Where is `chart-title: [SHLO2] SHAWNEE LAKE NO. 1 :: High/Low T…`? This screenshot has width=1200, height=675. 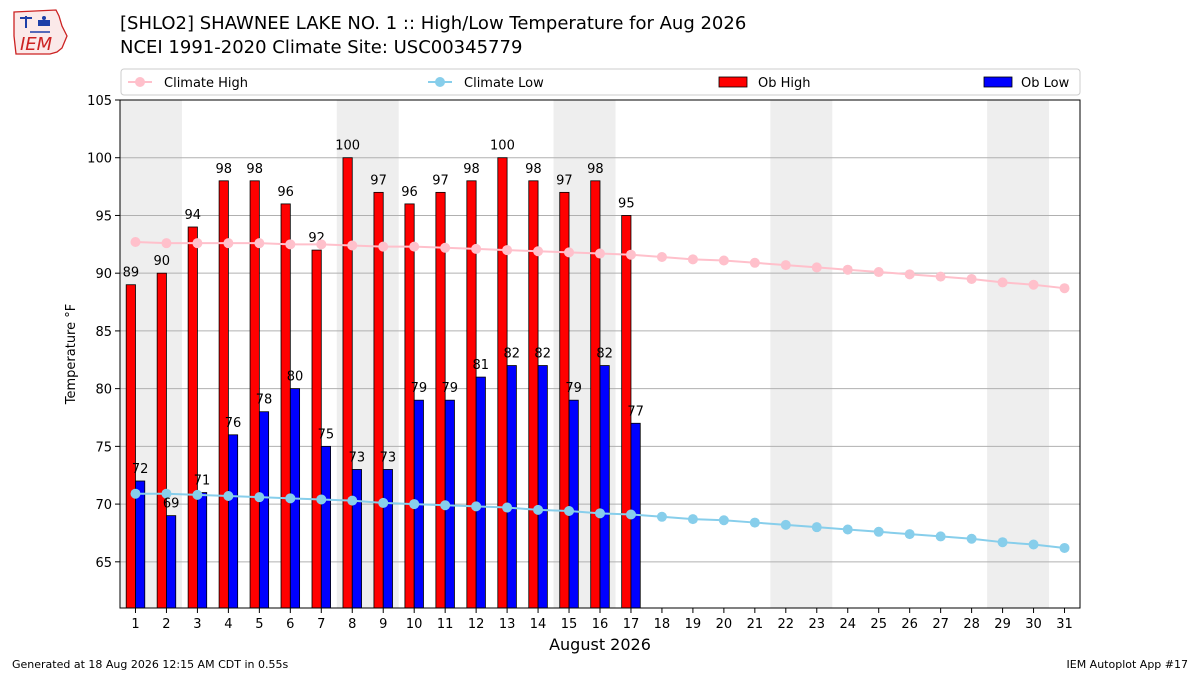
chart-title: [SHLO2] SHAWNEE LAKE NO. 1 :: High/Low T… is located at coordinates (433, 23).